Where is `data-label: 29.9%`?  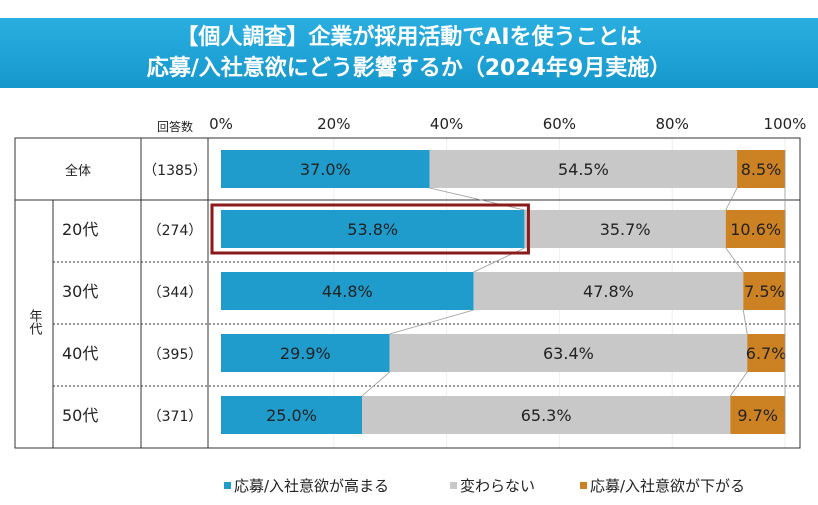
data-label: 29.9% is located at coordinates (305, 353).